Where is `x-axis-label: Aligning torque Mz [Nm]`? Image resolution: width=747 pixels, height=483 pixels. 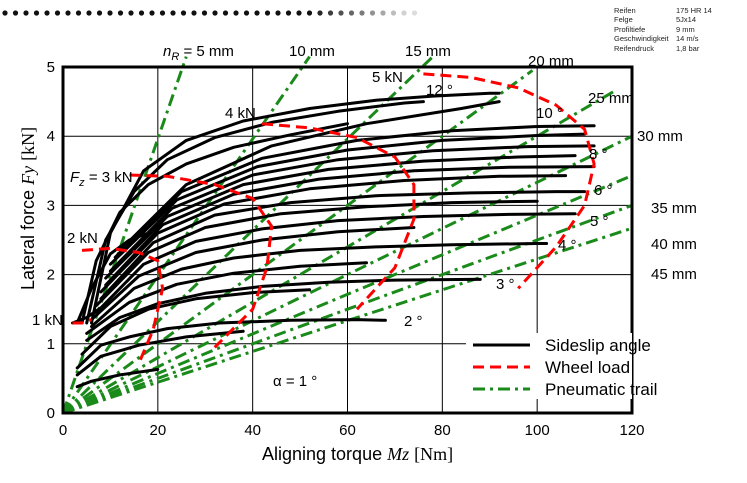
x-axis-label: Aligning torque Mz [Nm] is located at coordinates (357, 454).